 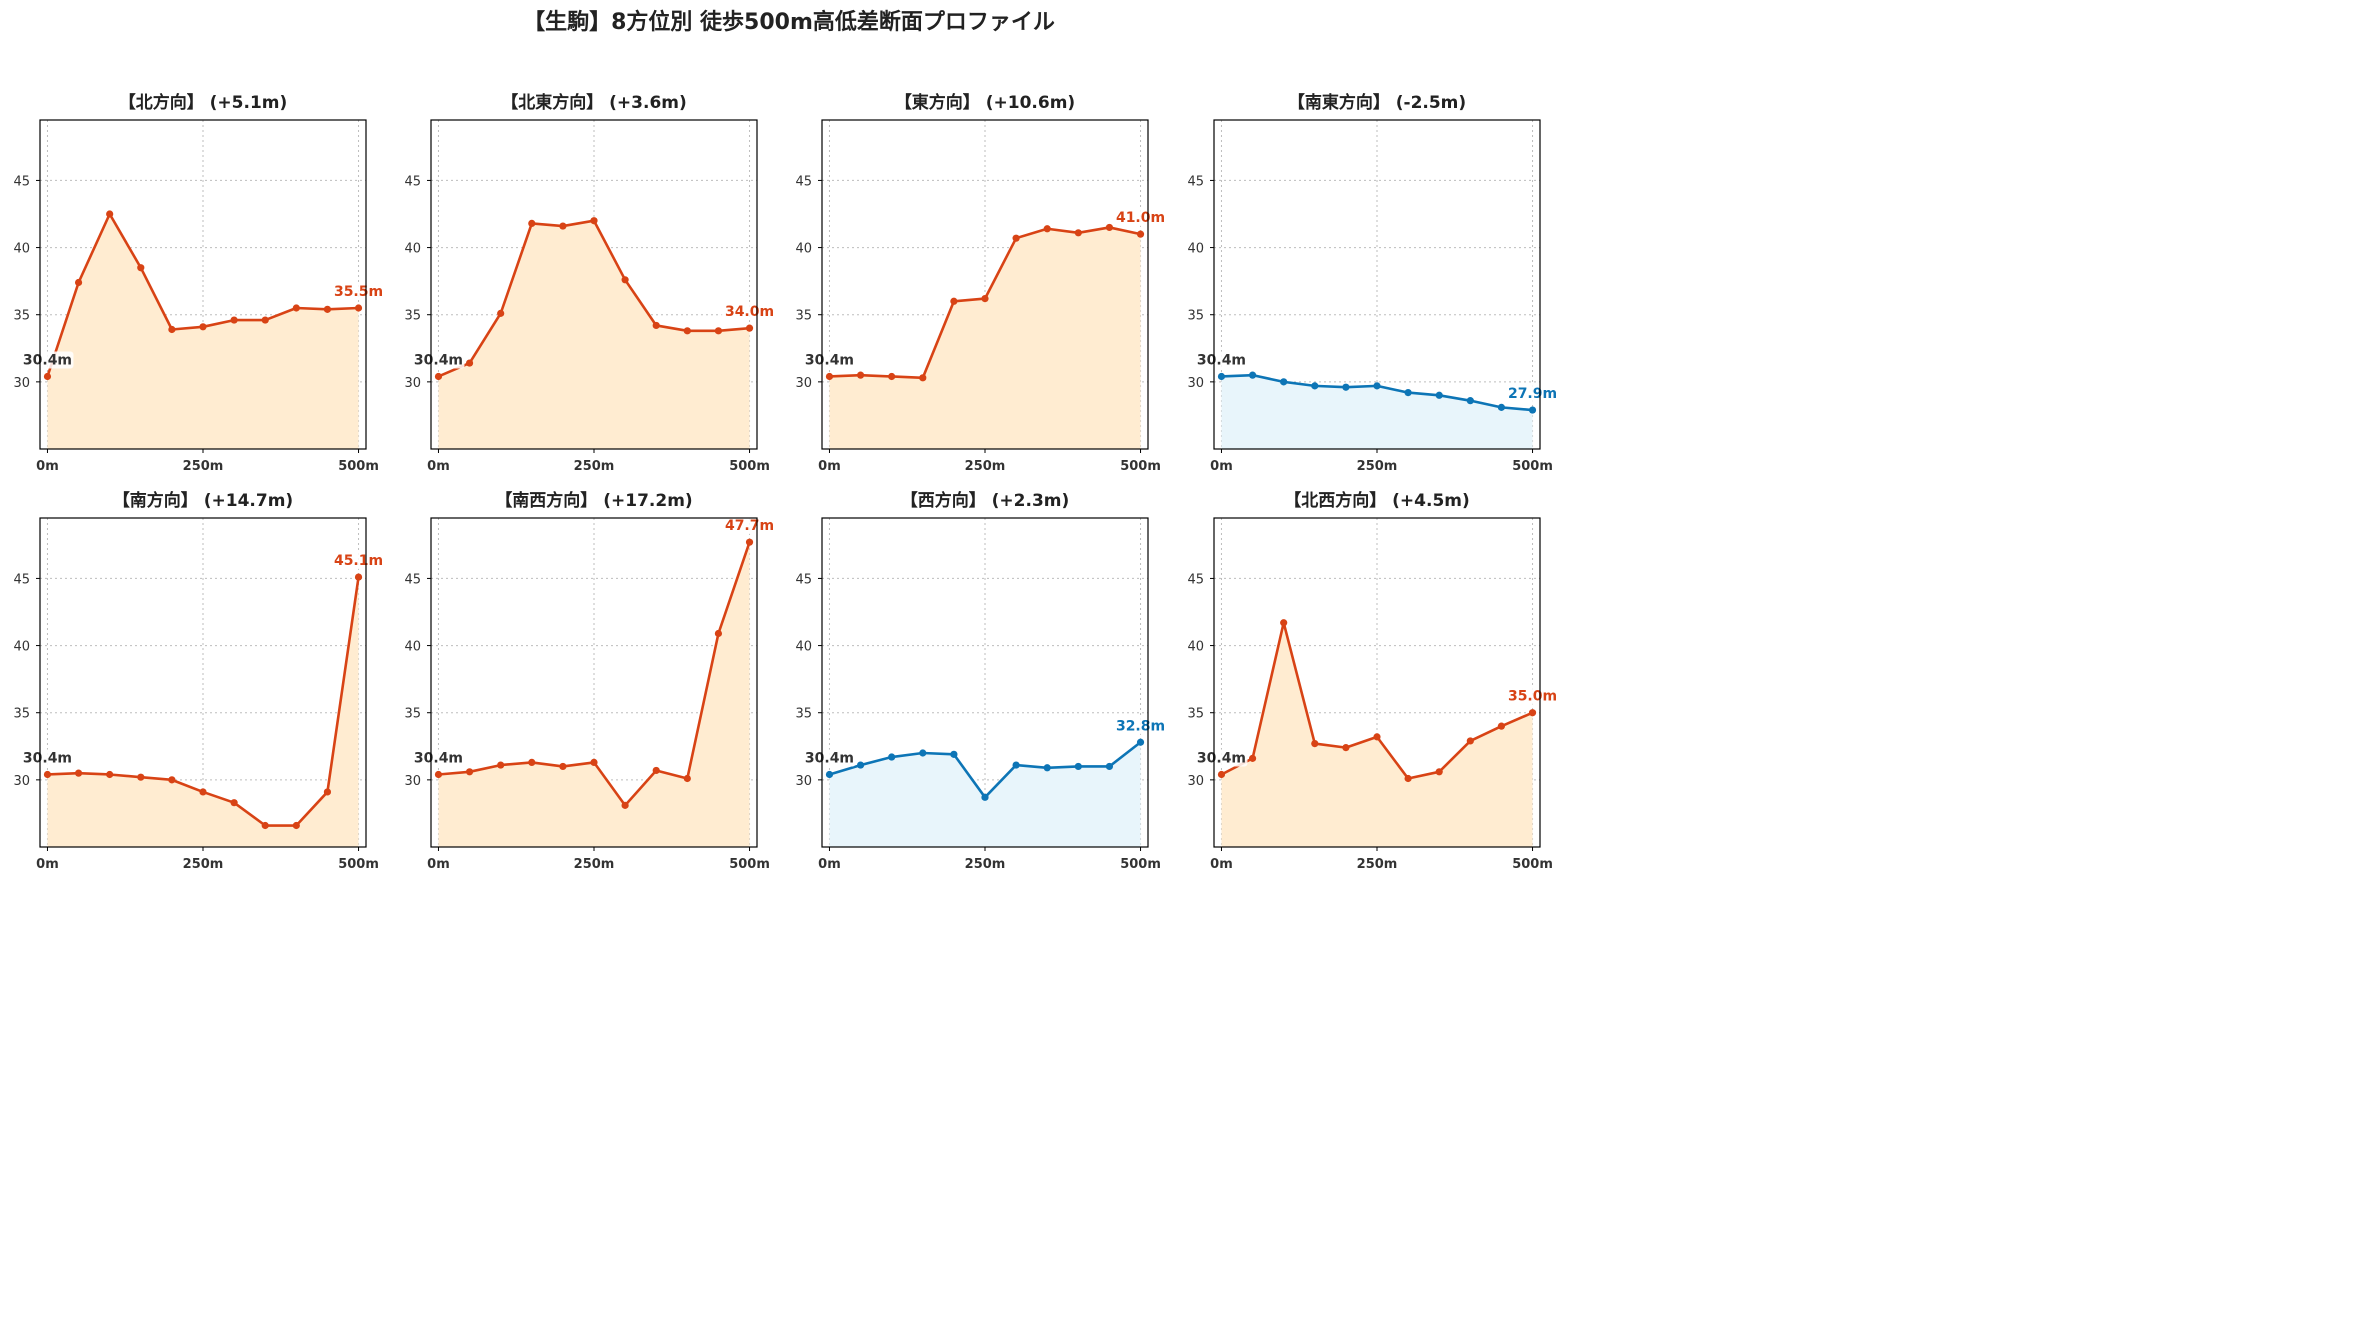 I want to click on y-tick-label: 45, so click(x=21, y=579).